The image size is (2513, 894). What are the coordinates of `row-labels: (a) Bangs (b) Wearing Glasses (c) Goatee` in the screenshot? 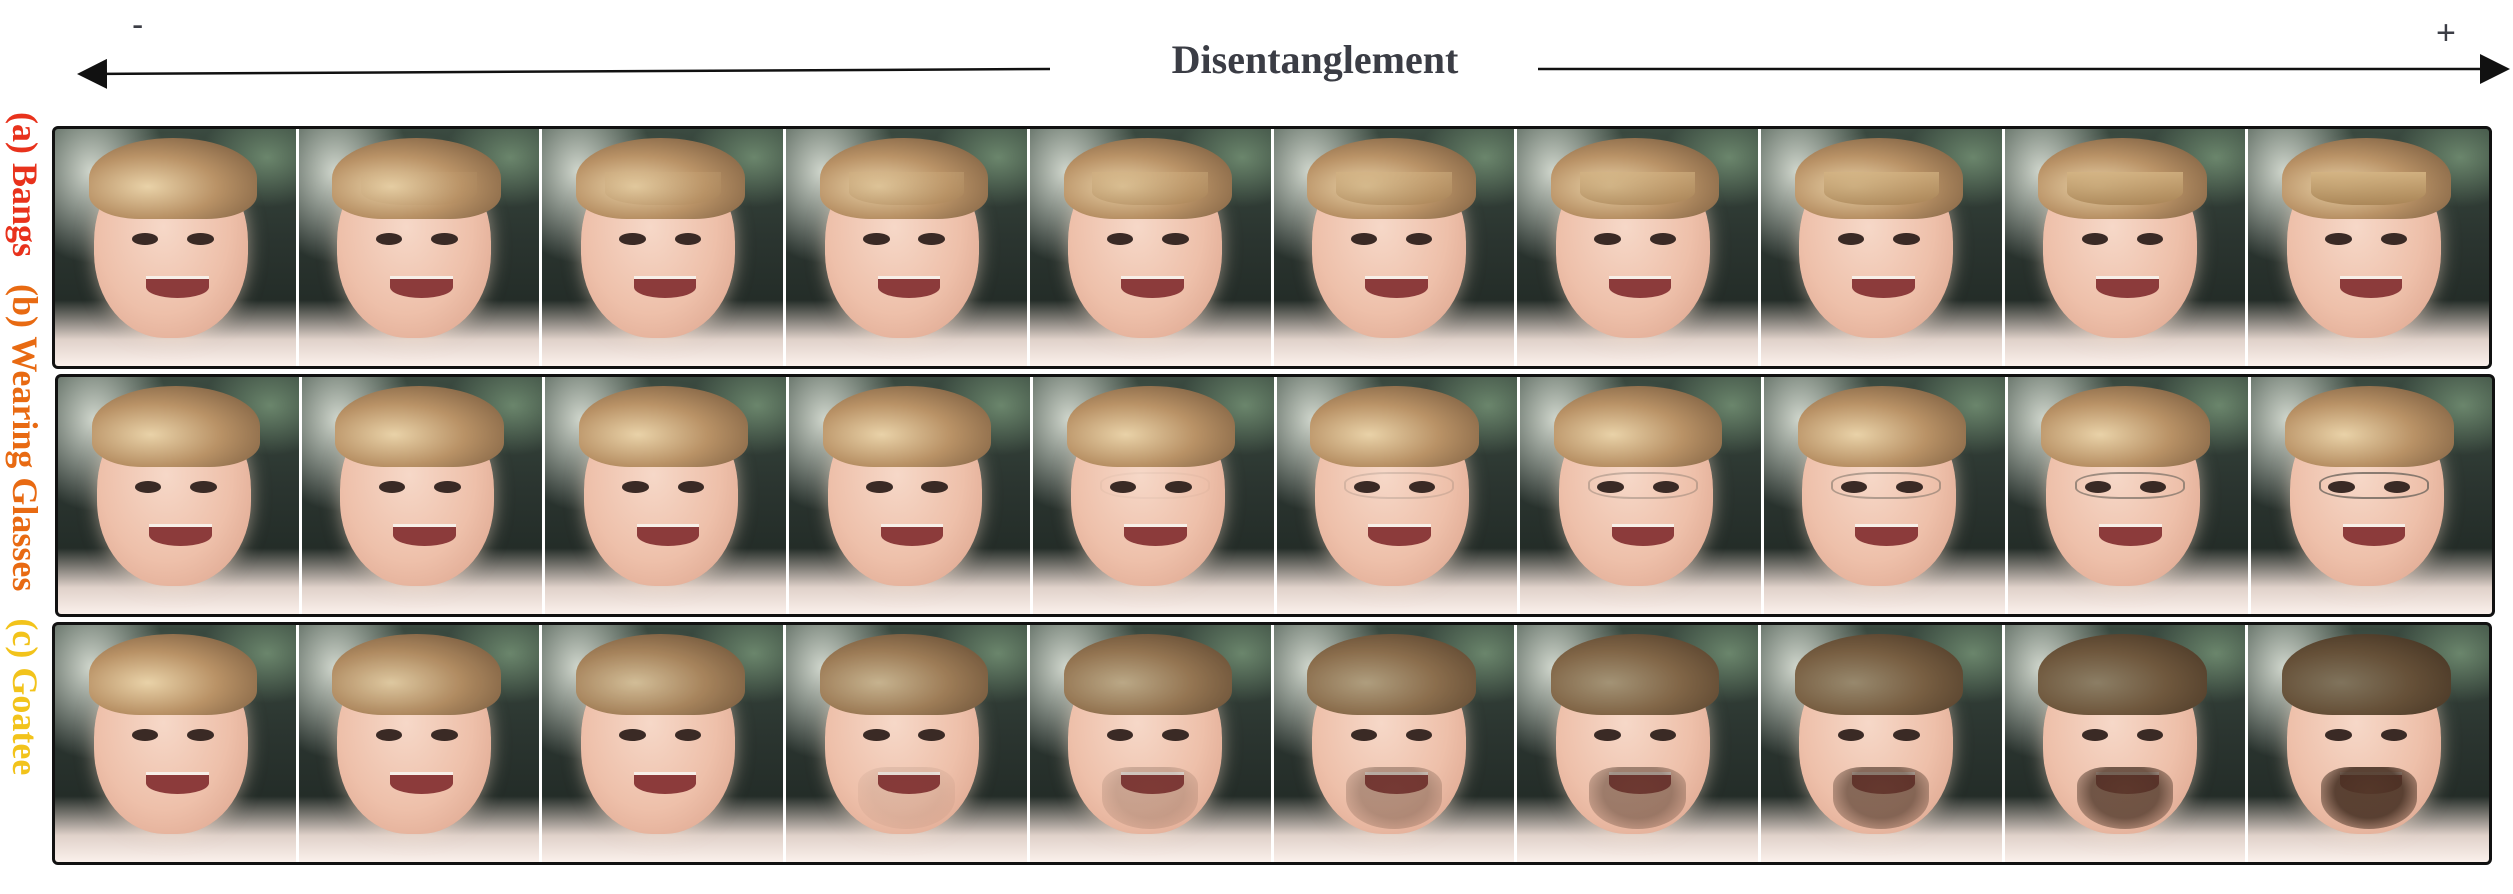 It's located at (25, 487).